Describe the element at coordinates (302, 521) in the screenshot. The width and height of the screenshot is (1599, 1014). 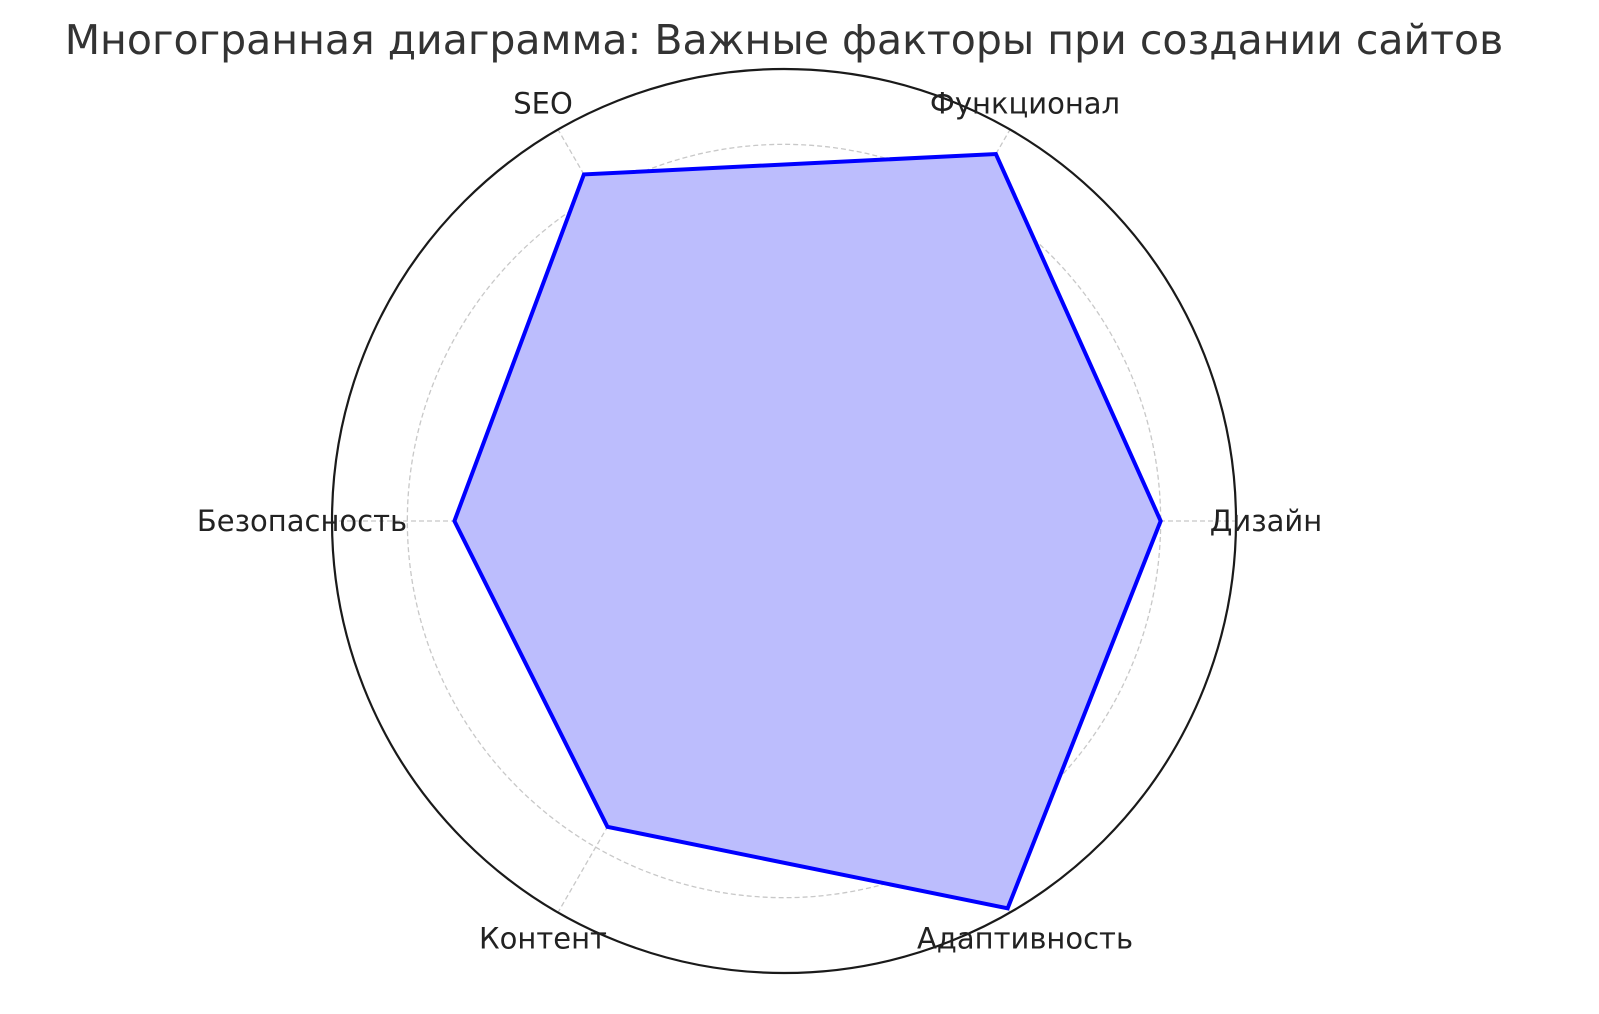
I see `category-label: Безопасность` at that location.